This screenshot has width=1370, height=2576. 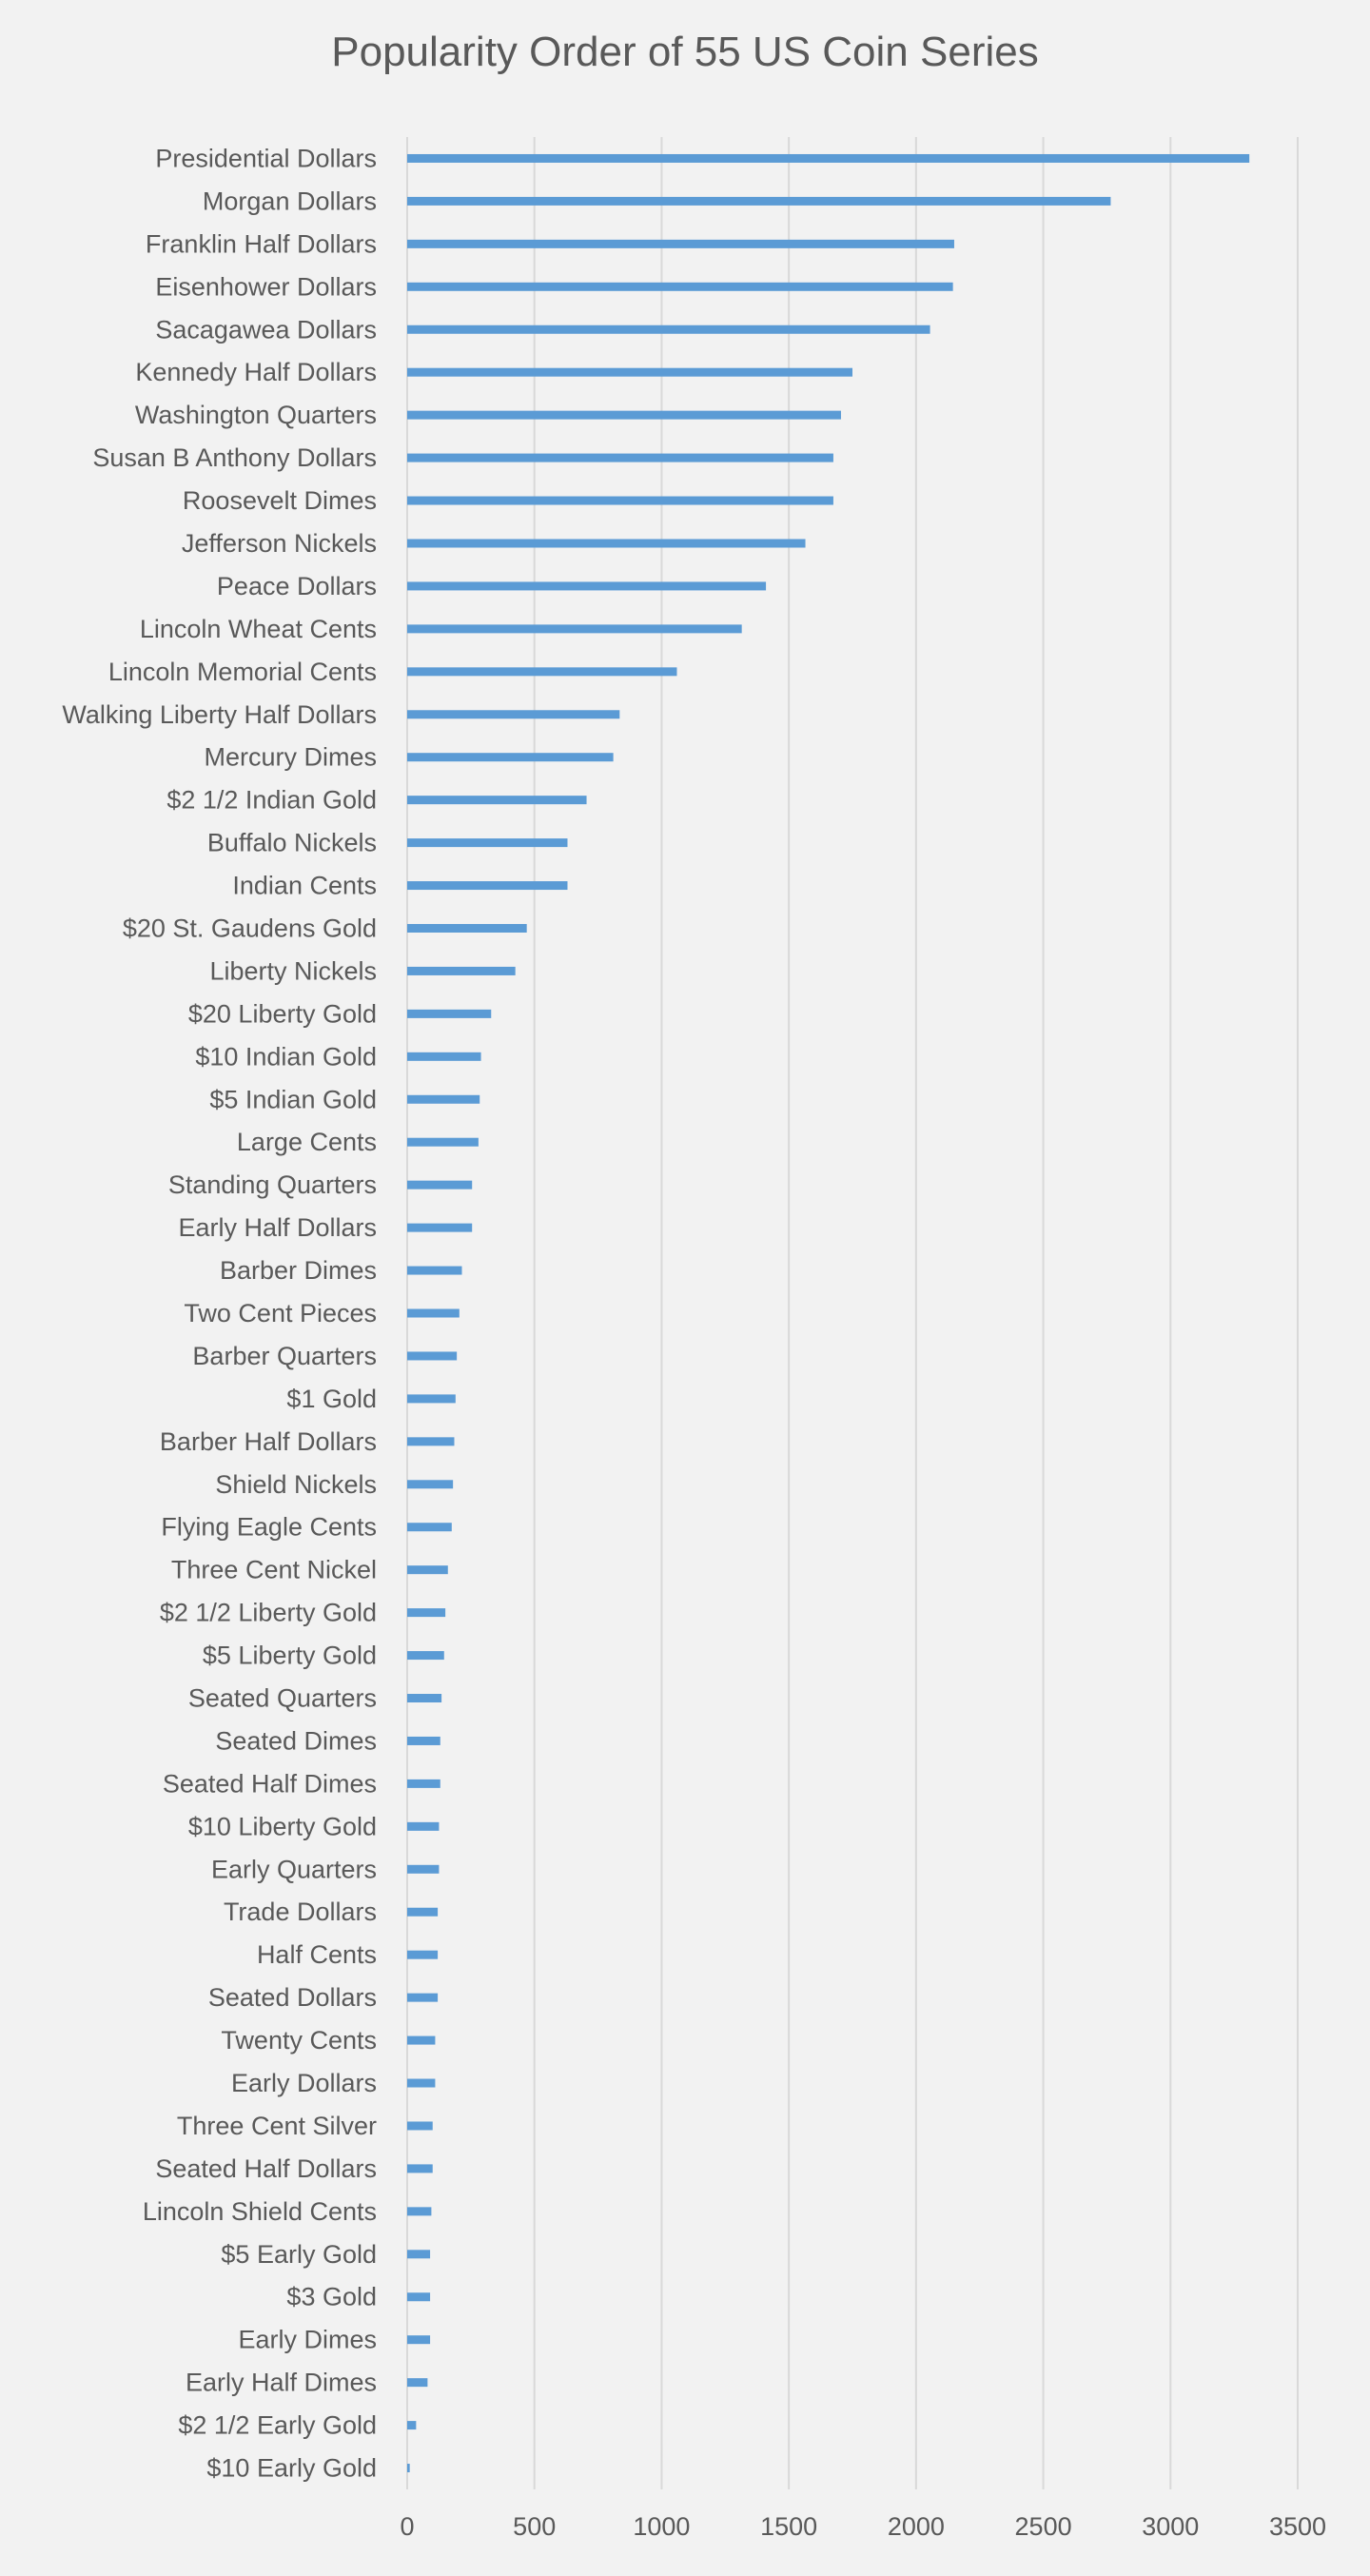 What do you see at coordinates (270, 1783) in the screenshot?
I see `category-label: Seated Half Dimes` at bounding box center [270, 1783].